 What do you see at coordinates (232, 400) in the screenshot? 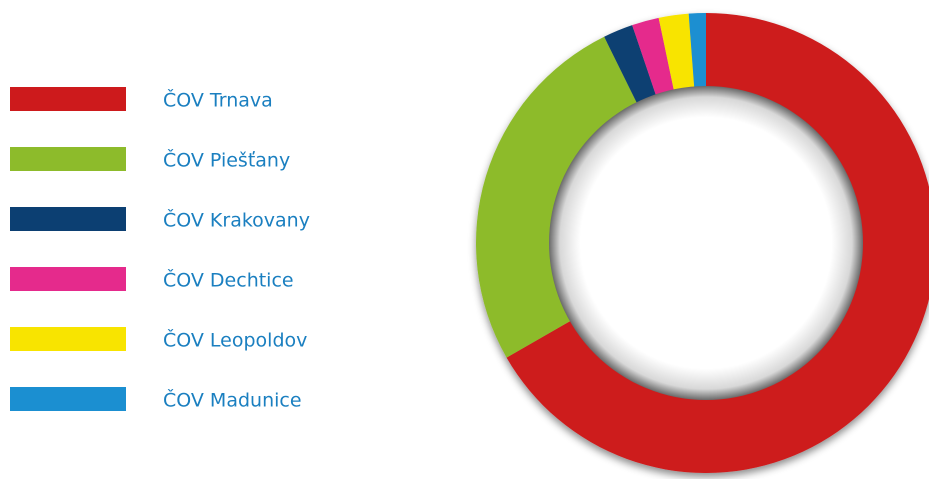
I see `legend-label: ČOV Madunice` at bounding box center [232, 400].